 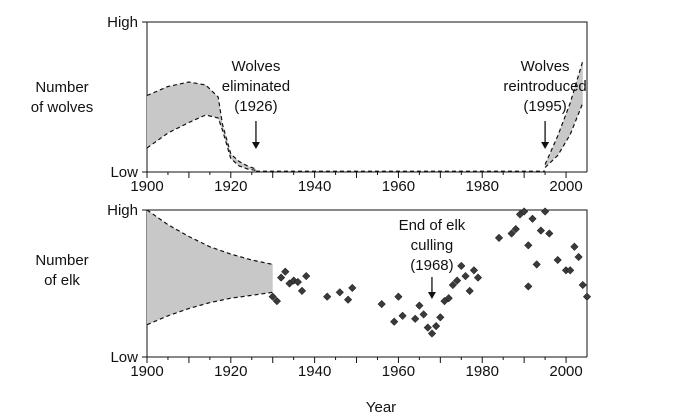 I want to click on wolf-reintro-band-upper-dashed, so click(x=564, y=112).